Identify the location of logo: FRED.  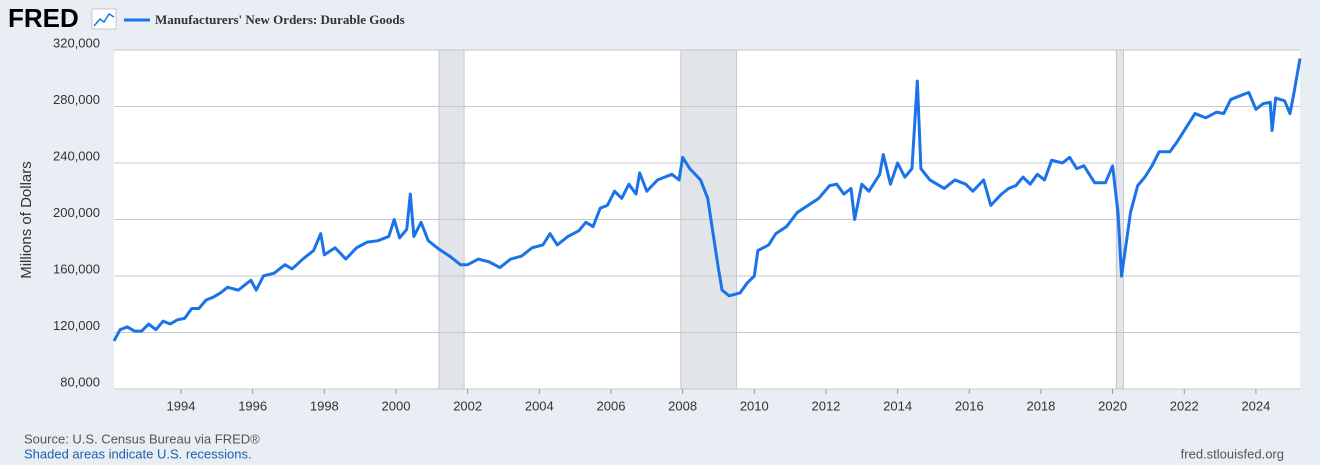
(43, 18).